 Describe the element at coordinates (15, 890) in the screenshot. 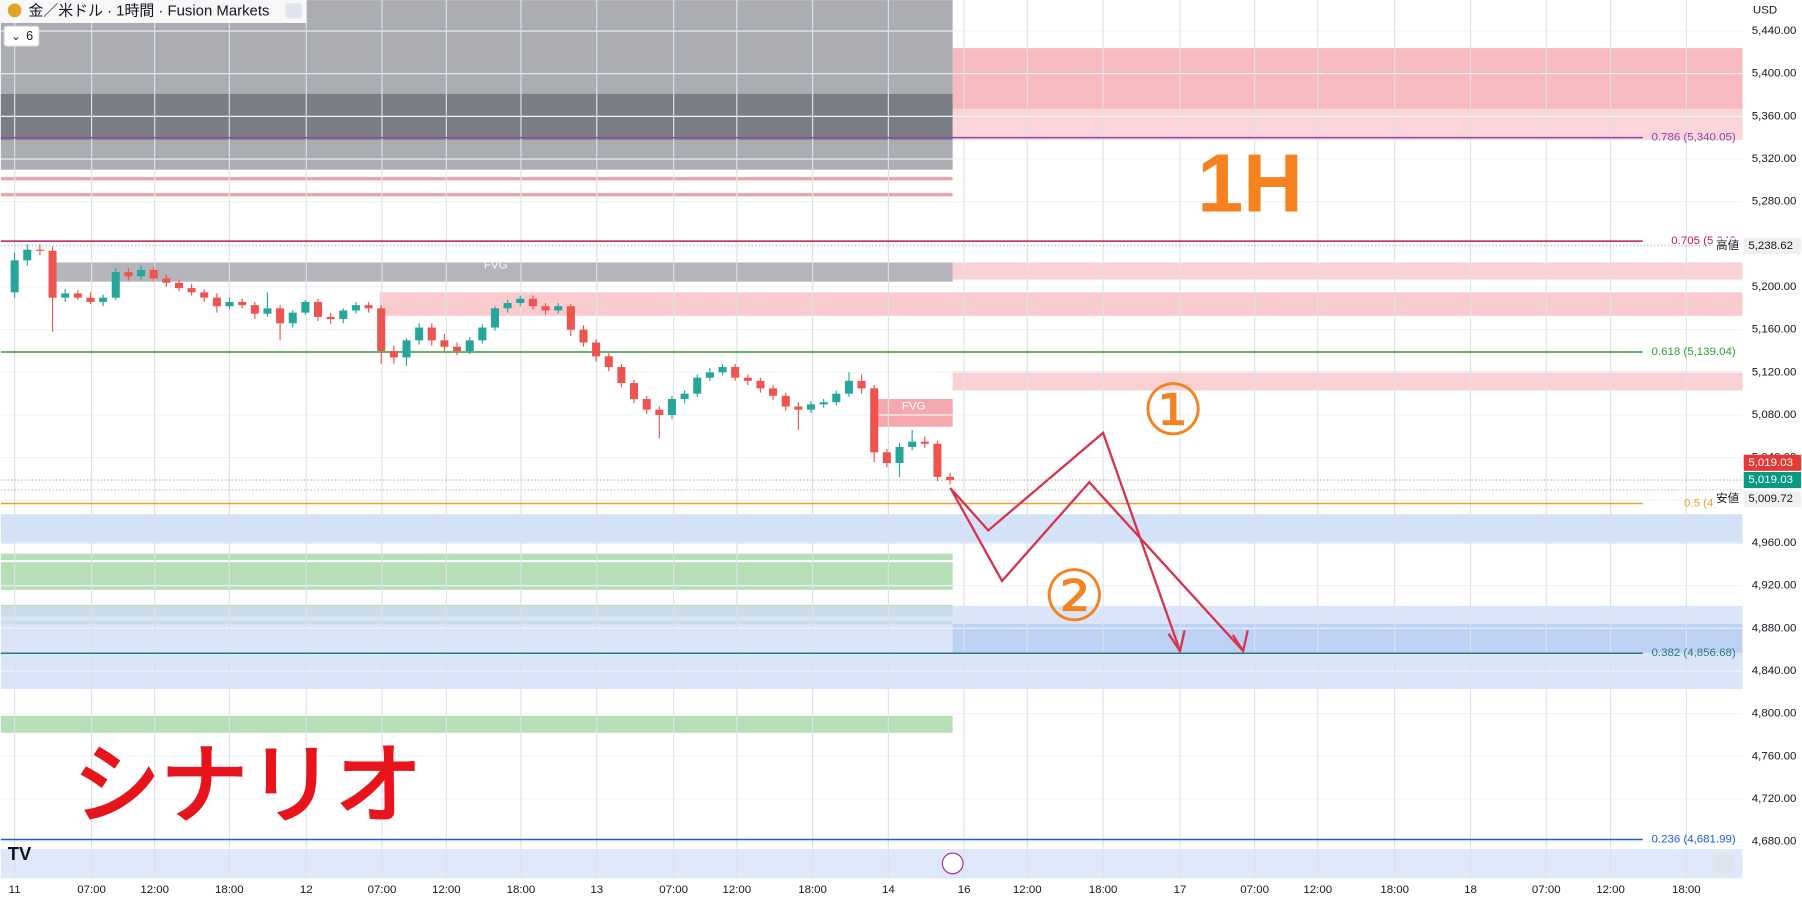

I see `x-tick-label: 11` at that location.